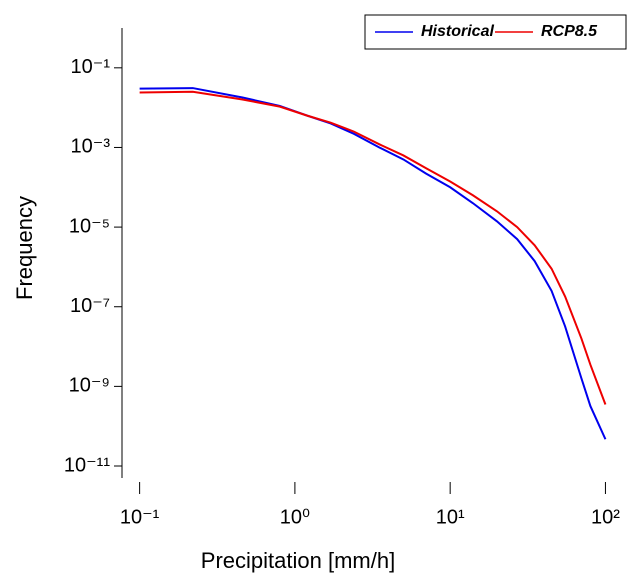 This screenshot has height=574, width=634. I want to click on x-tick-label: 10², so click(605, 517).